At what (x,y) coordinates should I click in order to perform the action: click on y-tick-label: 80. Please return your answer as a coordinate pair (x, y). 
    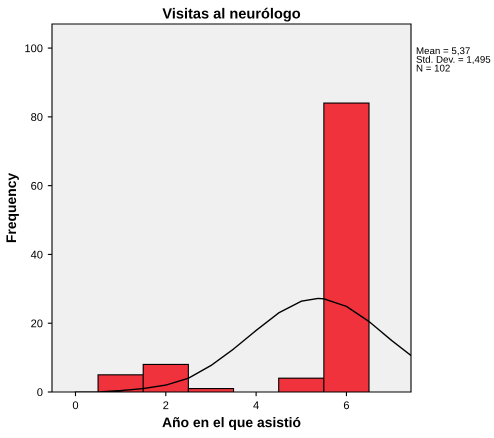
    Looking at the image, I should click on (37, 117).